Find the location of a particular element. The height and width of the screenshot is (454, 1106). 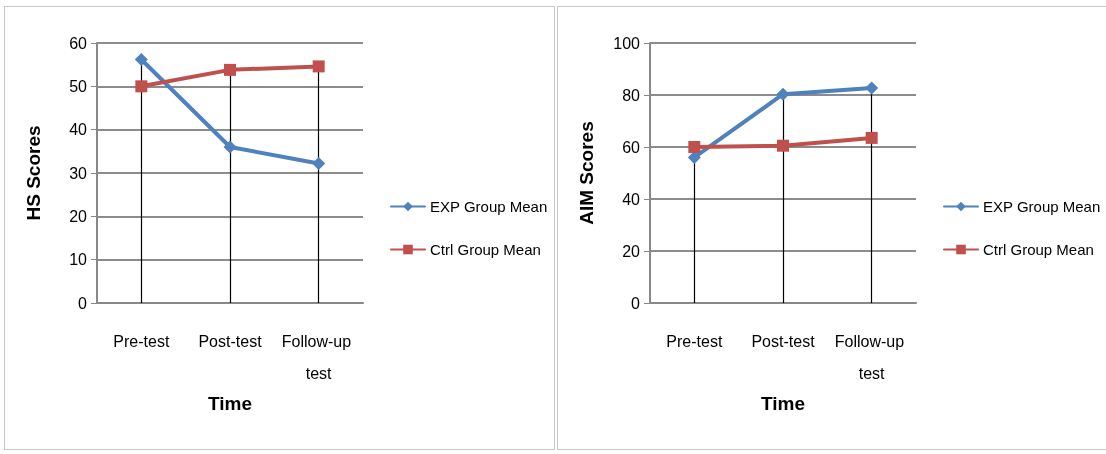

y-tick-label: 80 is located at coordinates (631, 95).